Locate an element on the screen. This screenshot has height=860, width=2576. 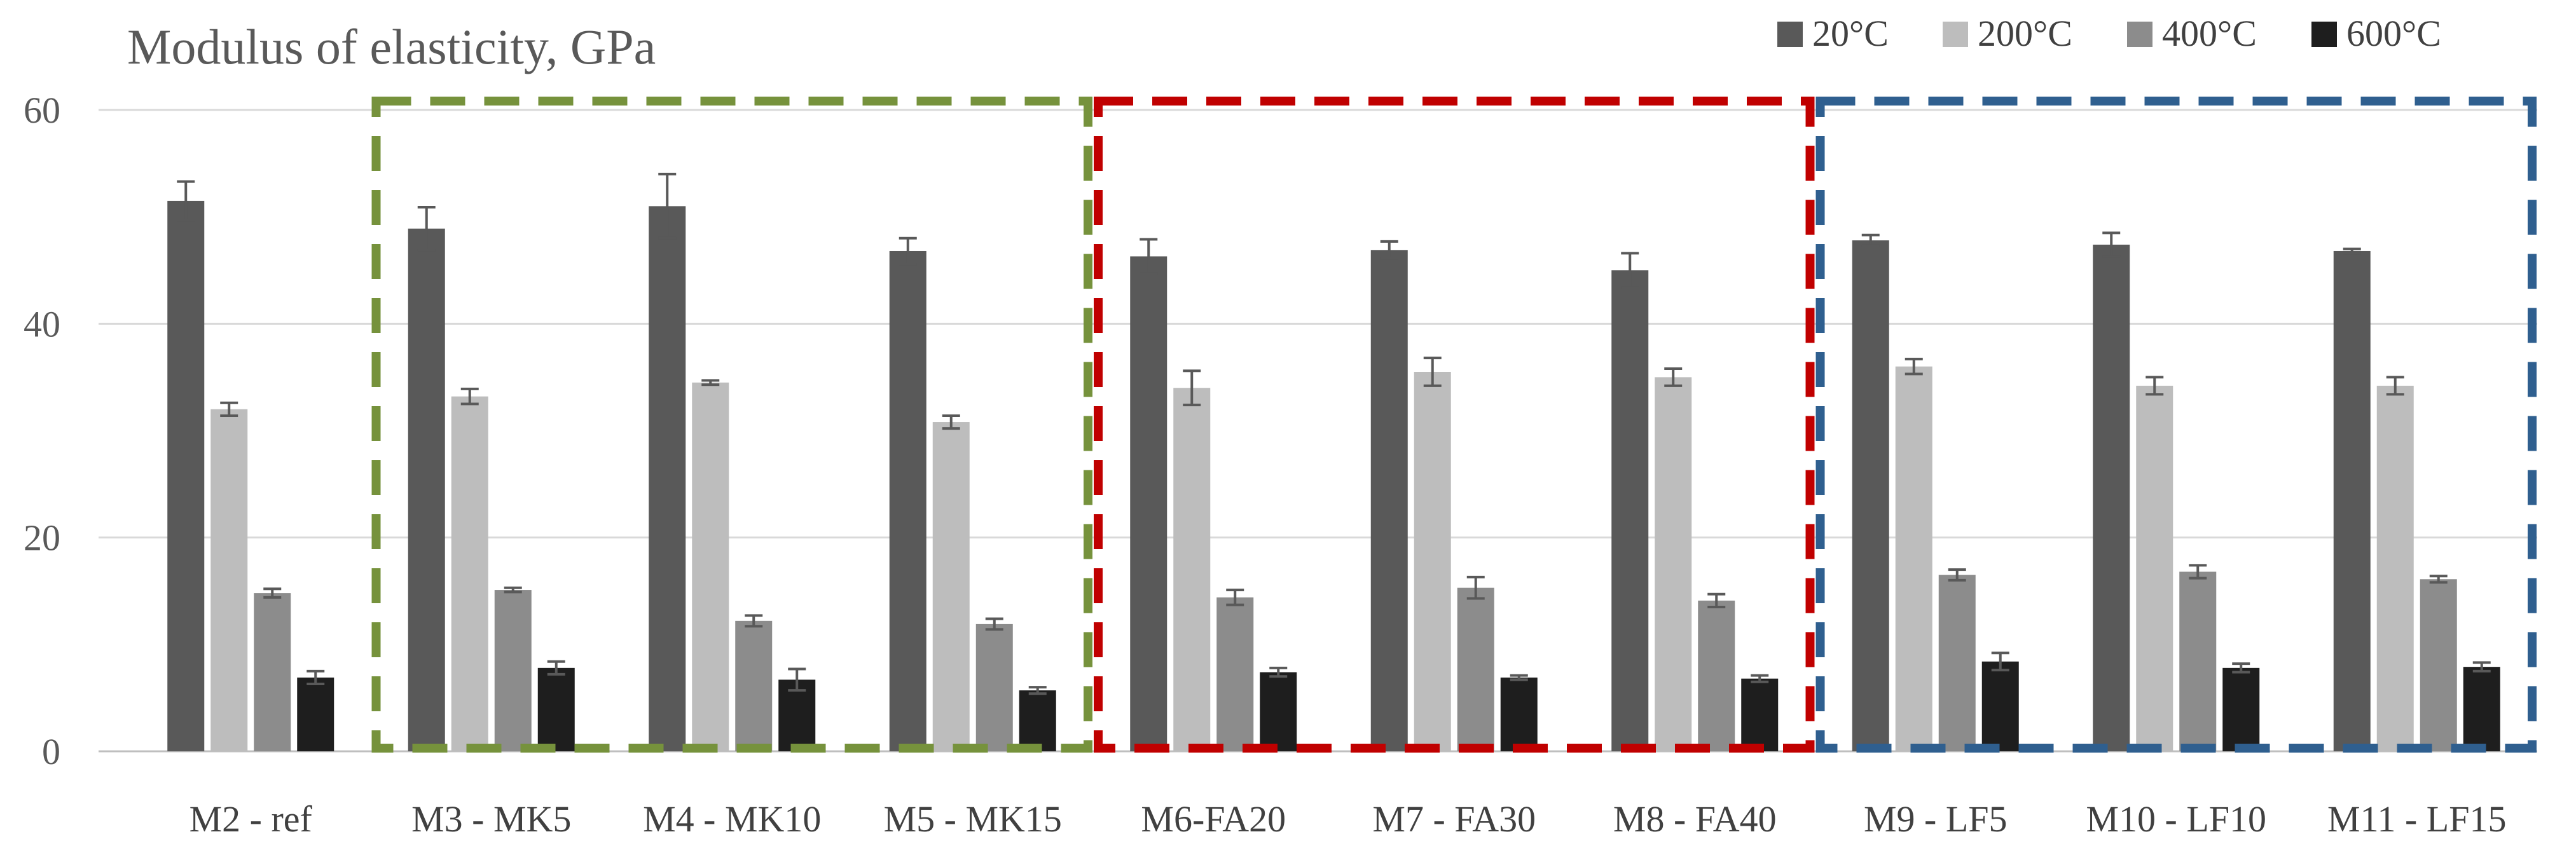
bar-m6-fa20-400-c is located at coordinates (1235, 674).